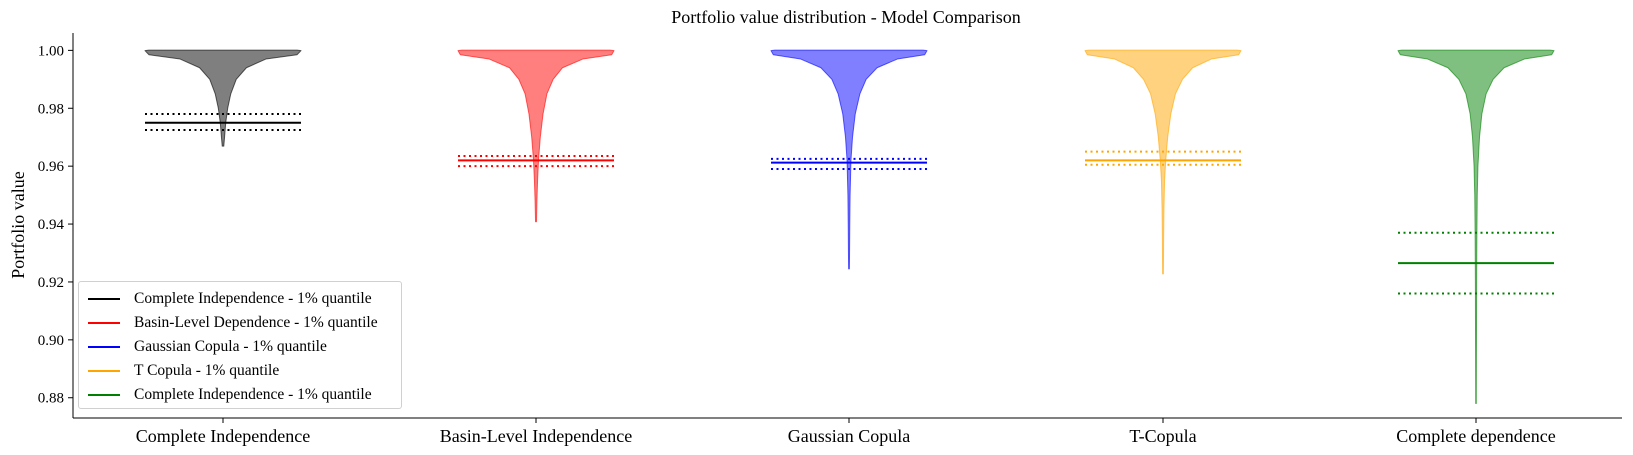 This screenshot has height=455, width=1633. I want to click on y-tick-label: 0.92, so click(51, 283).